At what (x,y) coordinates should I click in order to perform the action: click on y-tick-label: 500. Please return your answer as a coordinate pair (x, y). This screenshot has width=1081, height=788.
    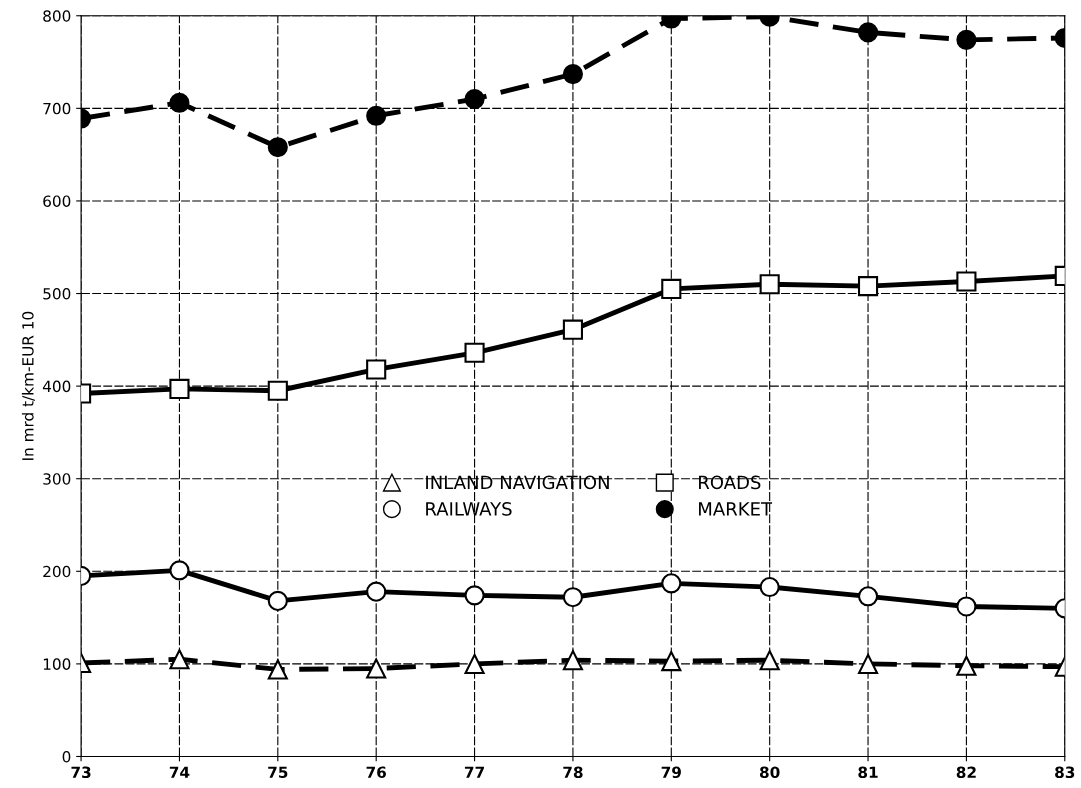
    Looking at the image, I should click on (57, 294).